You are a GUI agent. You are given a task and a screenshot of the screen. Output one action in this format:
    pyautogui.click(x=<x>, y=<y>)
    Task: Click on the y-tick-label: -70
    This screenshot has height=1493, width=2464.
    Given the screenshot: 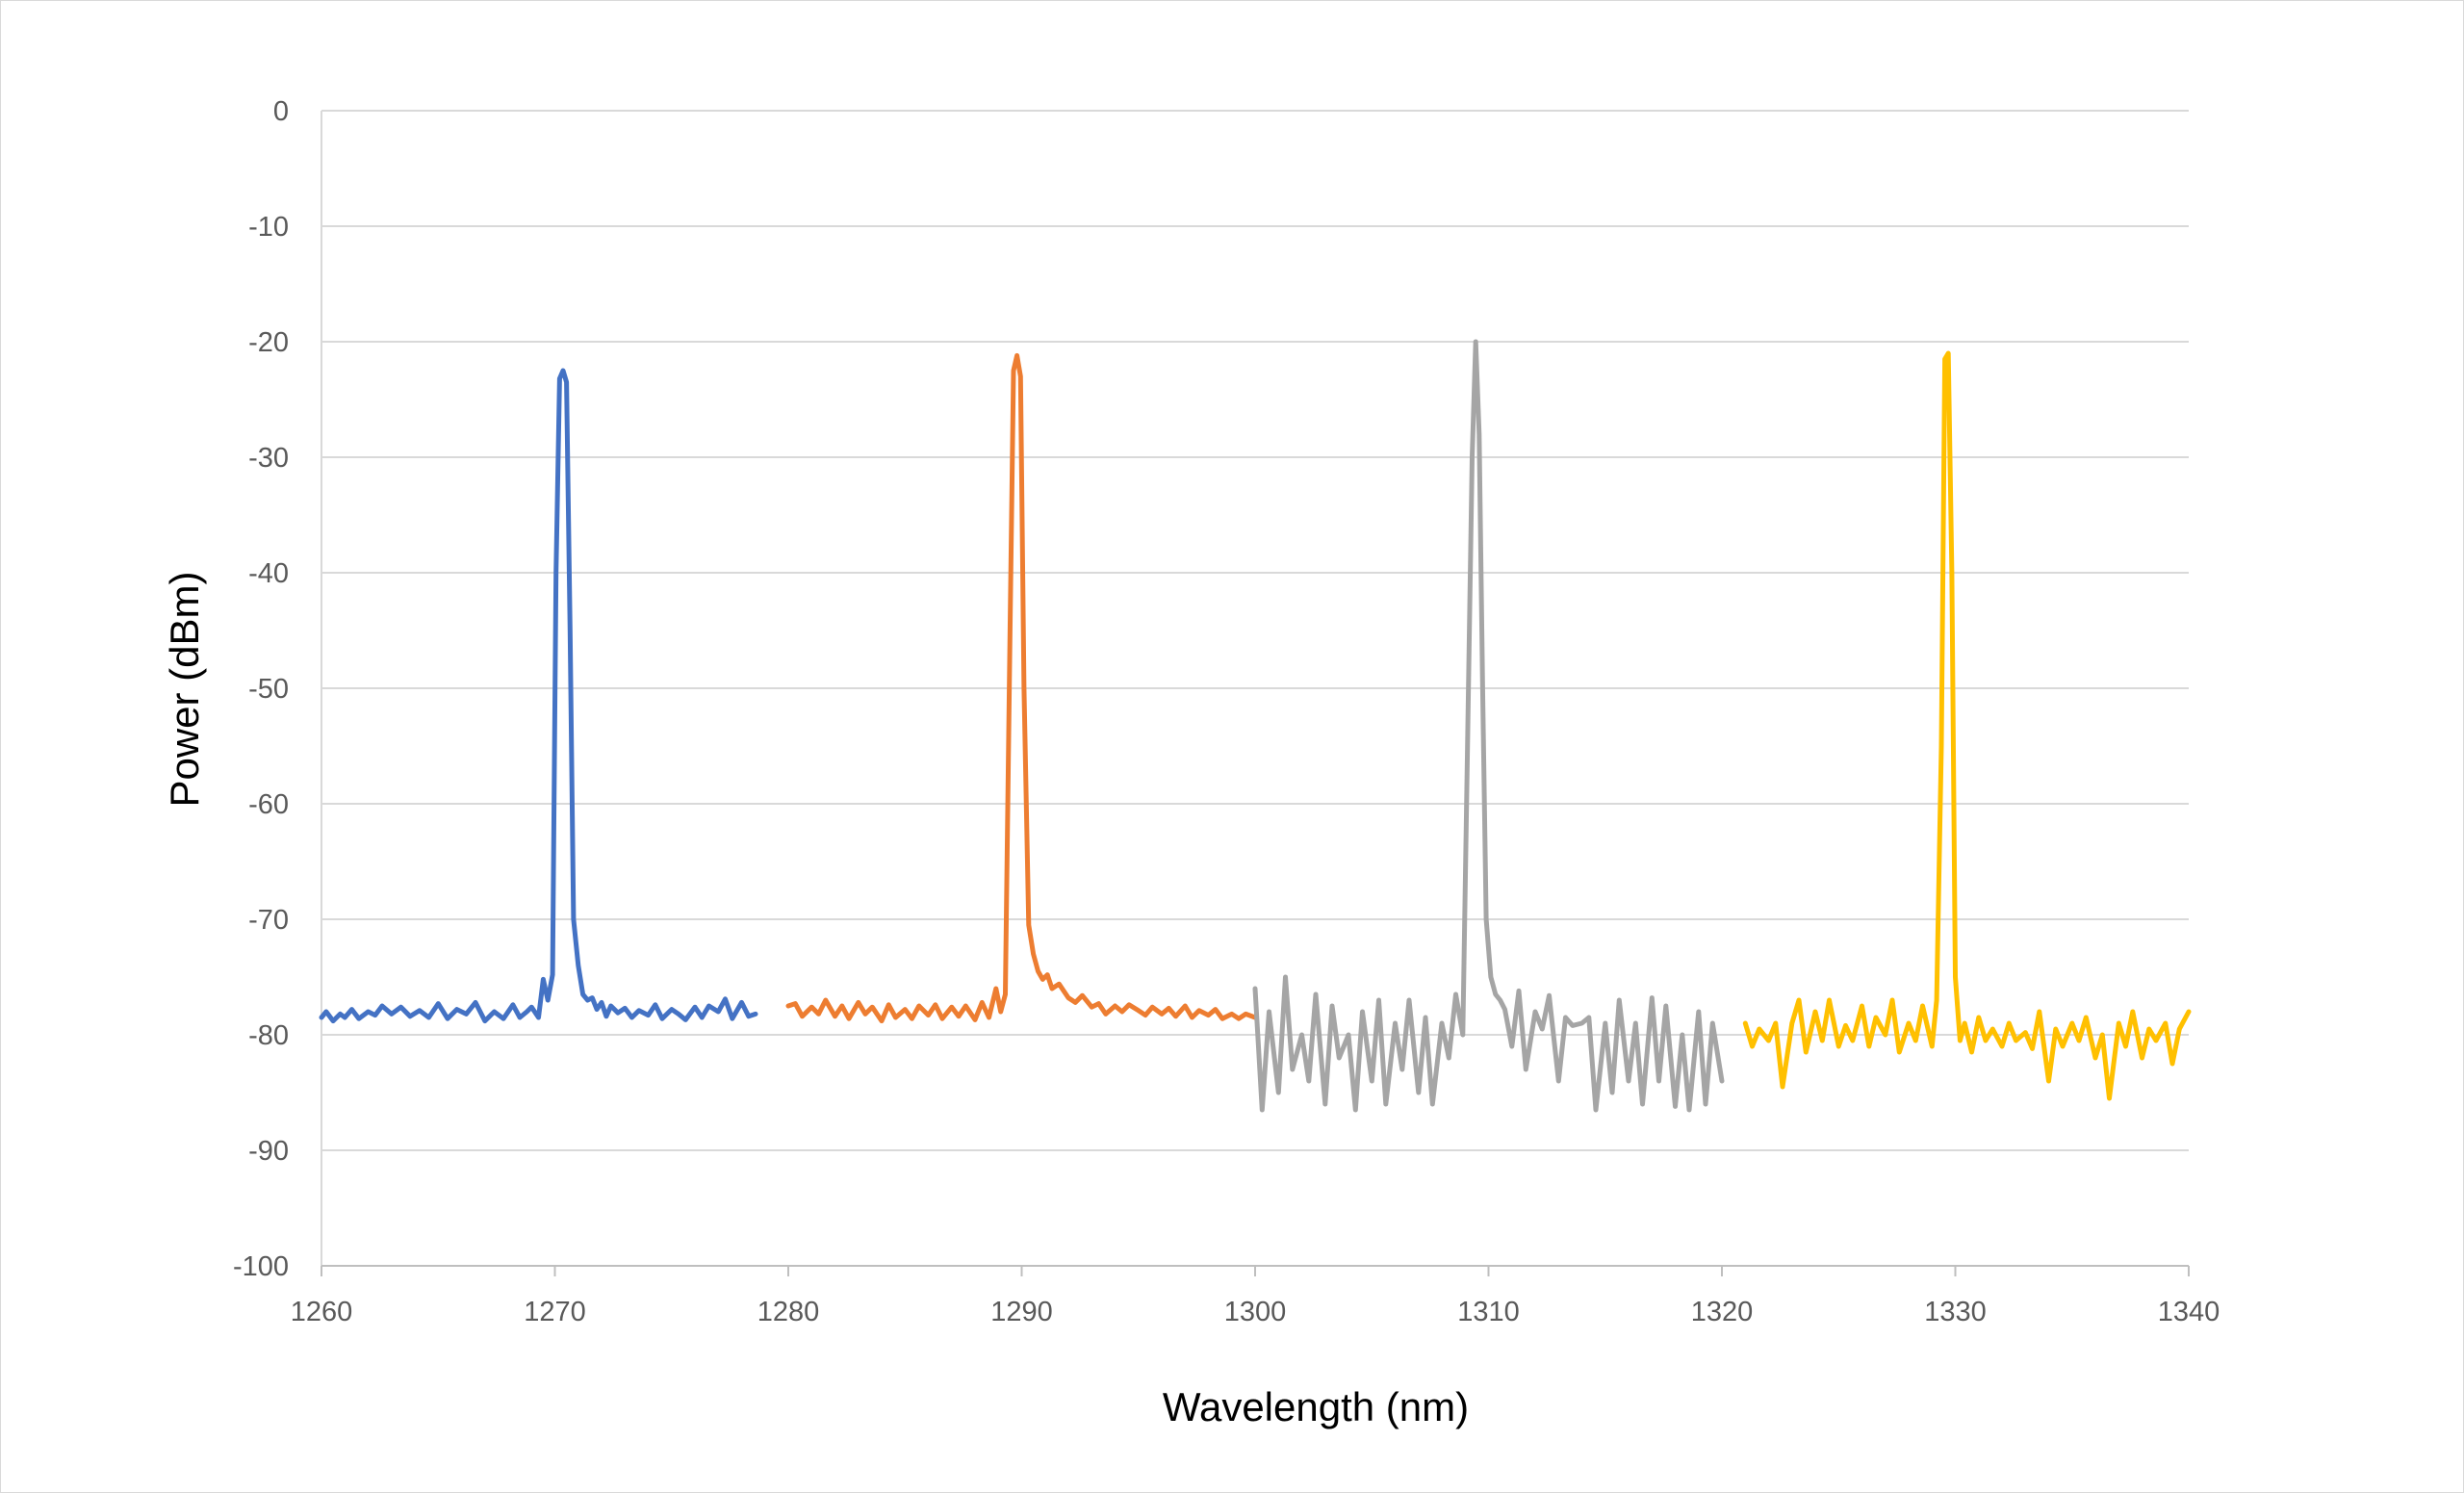 What is the action you would take?
    pyautogui.click(x=268, y=920)
    